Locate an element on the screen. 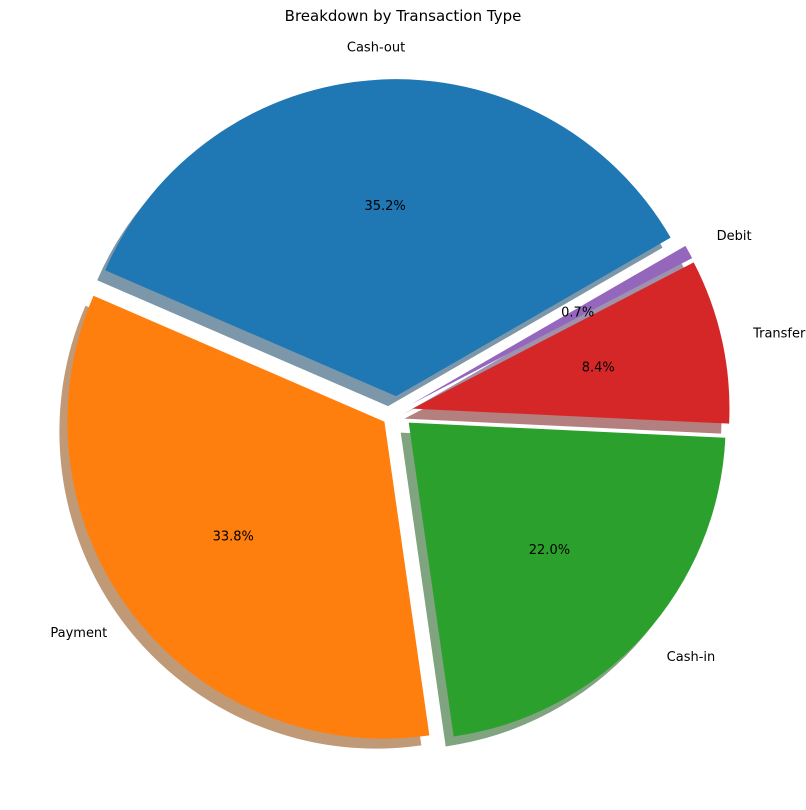 The height and width of the screenshot is (810, 806). slice-label-payment: Payment is located at coordinates (78, 633).